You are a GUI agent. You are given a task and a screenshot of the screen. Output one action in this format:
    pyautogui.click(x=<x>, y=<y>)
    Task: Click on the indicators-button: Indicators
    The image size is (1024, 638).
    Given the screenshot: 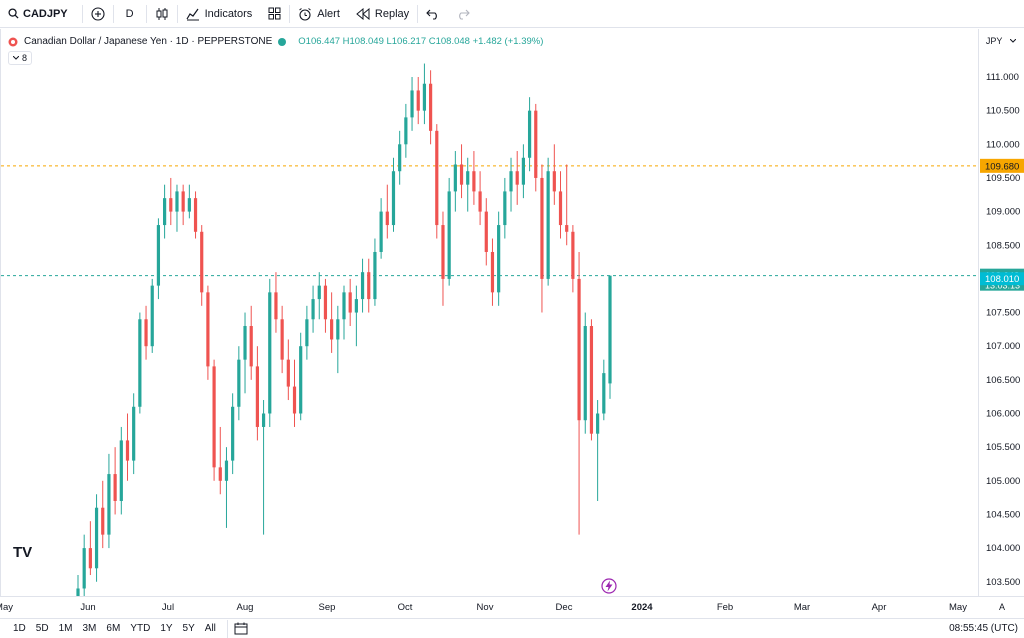 What is the action you would take?
    pyautogui.click(x=219, y=14)
    